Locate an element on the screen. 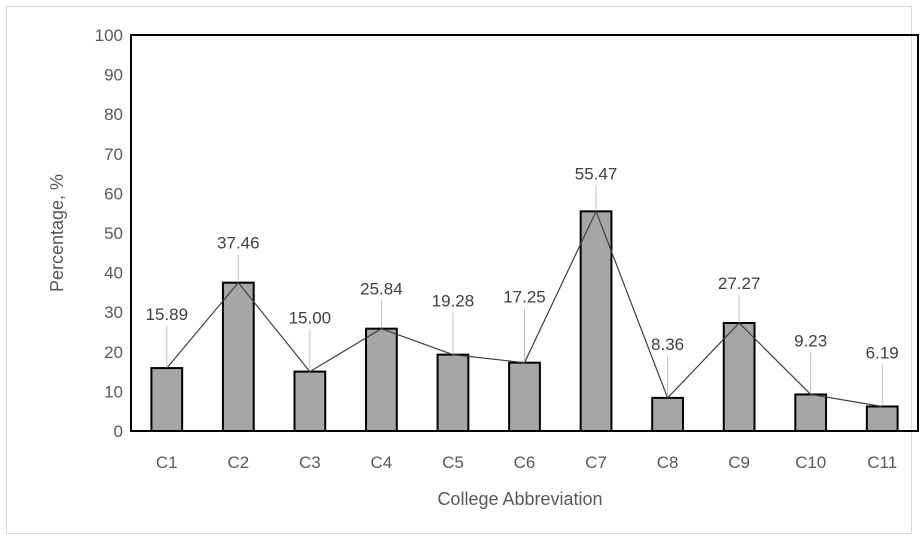 The height and width of the screenshot is (542, 921). bar-C9 is located at coordinates (739, 377).